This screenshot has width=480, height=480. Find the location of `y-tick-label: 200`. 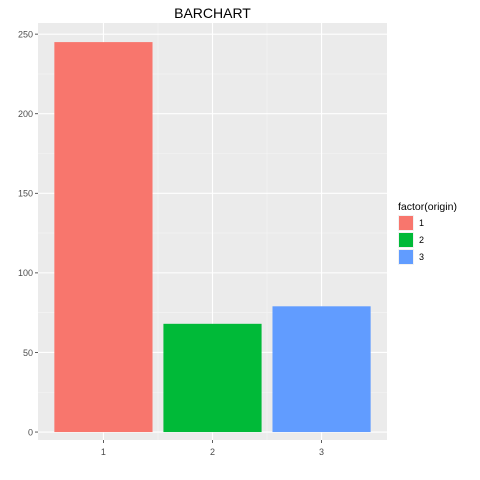

y-tick-label: 200 is located at coordinates (25, 114).